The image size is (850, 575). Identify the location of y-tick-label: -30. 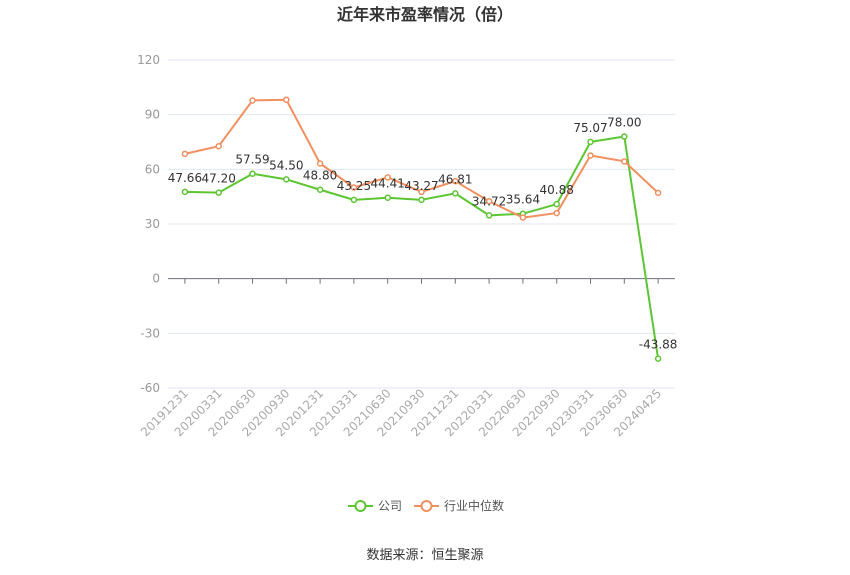
(150, 333).